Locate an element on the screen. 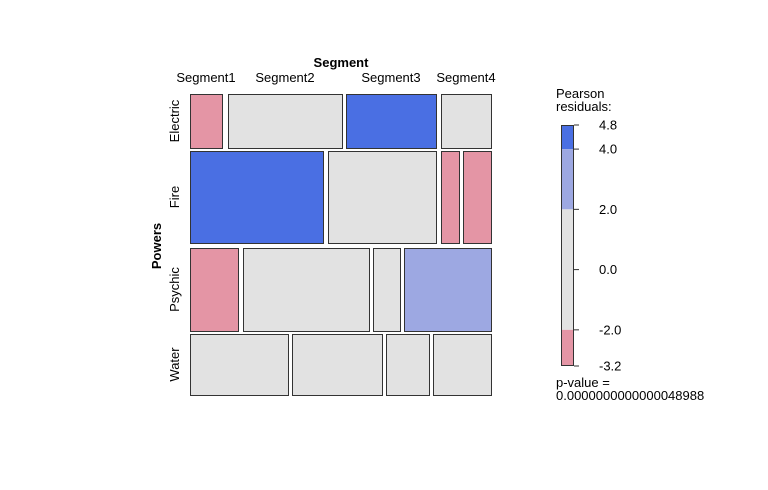 The image size is (768, 490). mosaic-cell-water-segment3 is located at coordinates (408, 365).